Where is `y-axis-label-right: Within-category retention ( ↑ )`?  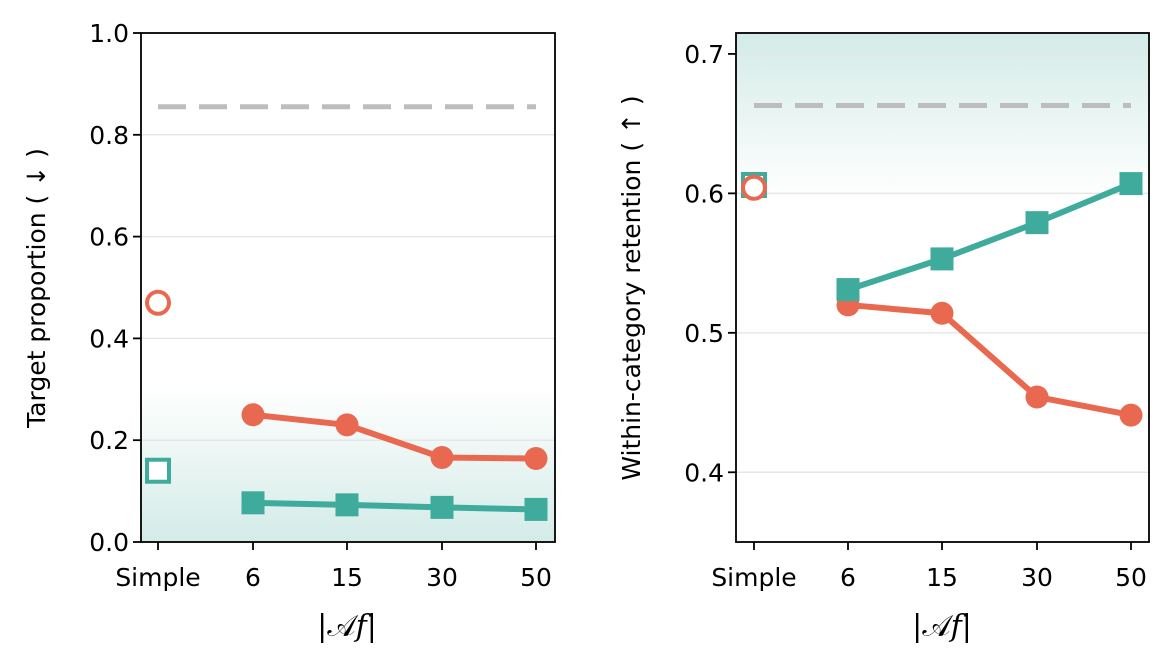
y-axis-label-right: Within-category retention ( ↑ ) is located at coordinates (631, 287).